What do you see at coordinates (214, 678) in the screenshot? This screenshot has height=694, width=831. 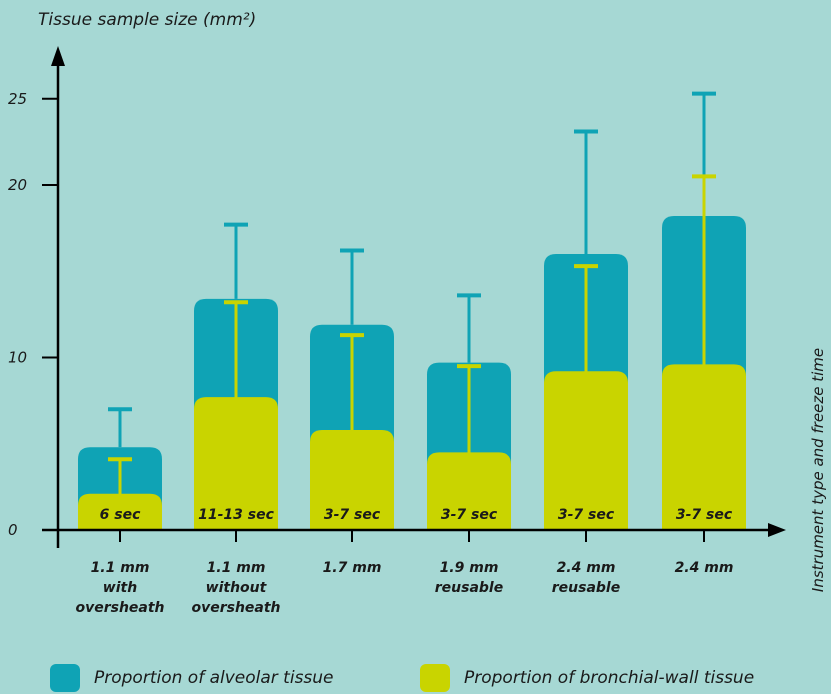 I see `legend-label-alveolar: Proportion of alveolar tissue` at bounding box center [214, 678].